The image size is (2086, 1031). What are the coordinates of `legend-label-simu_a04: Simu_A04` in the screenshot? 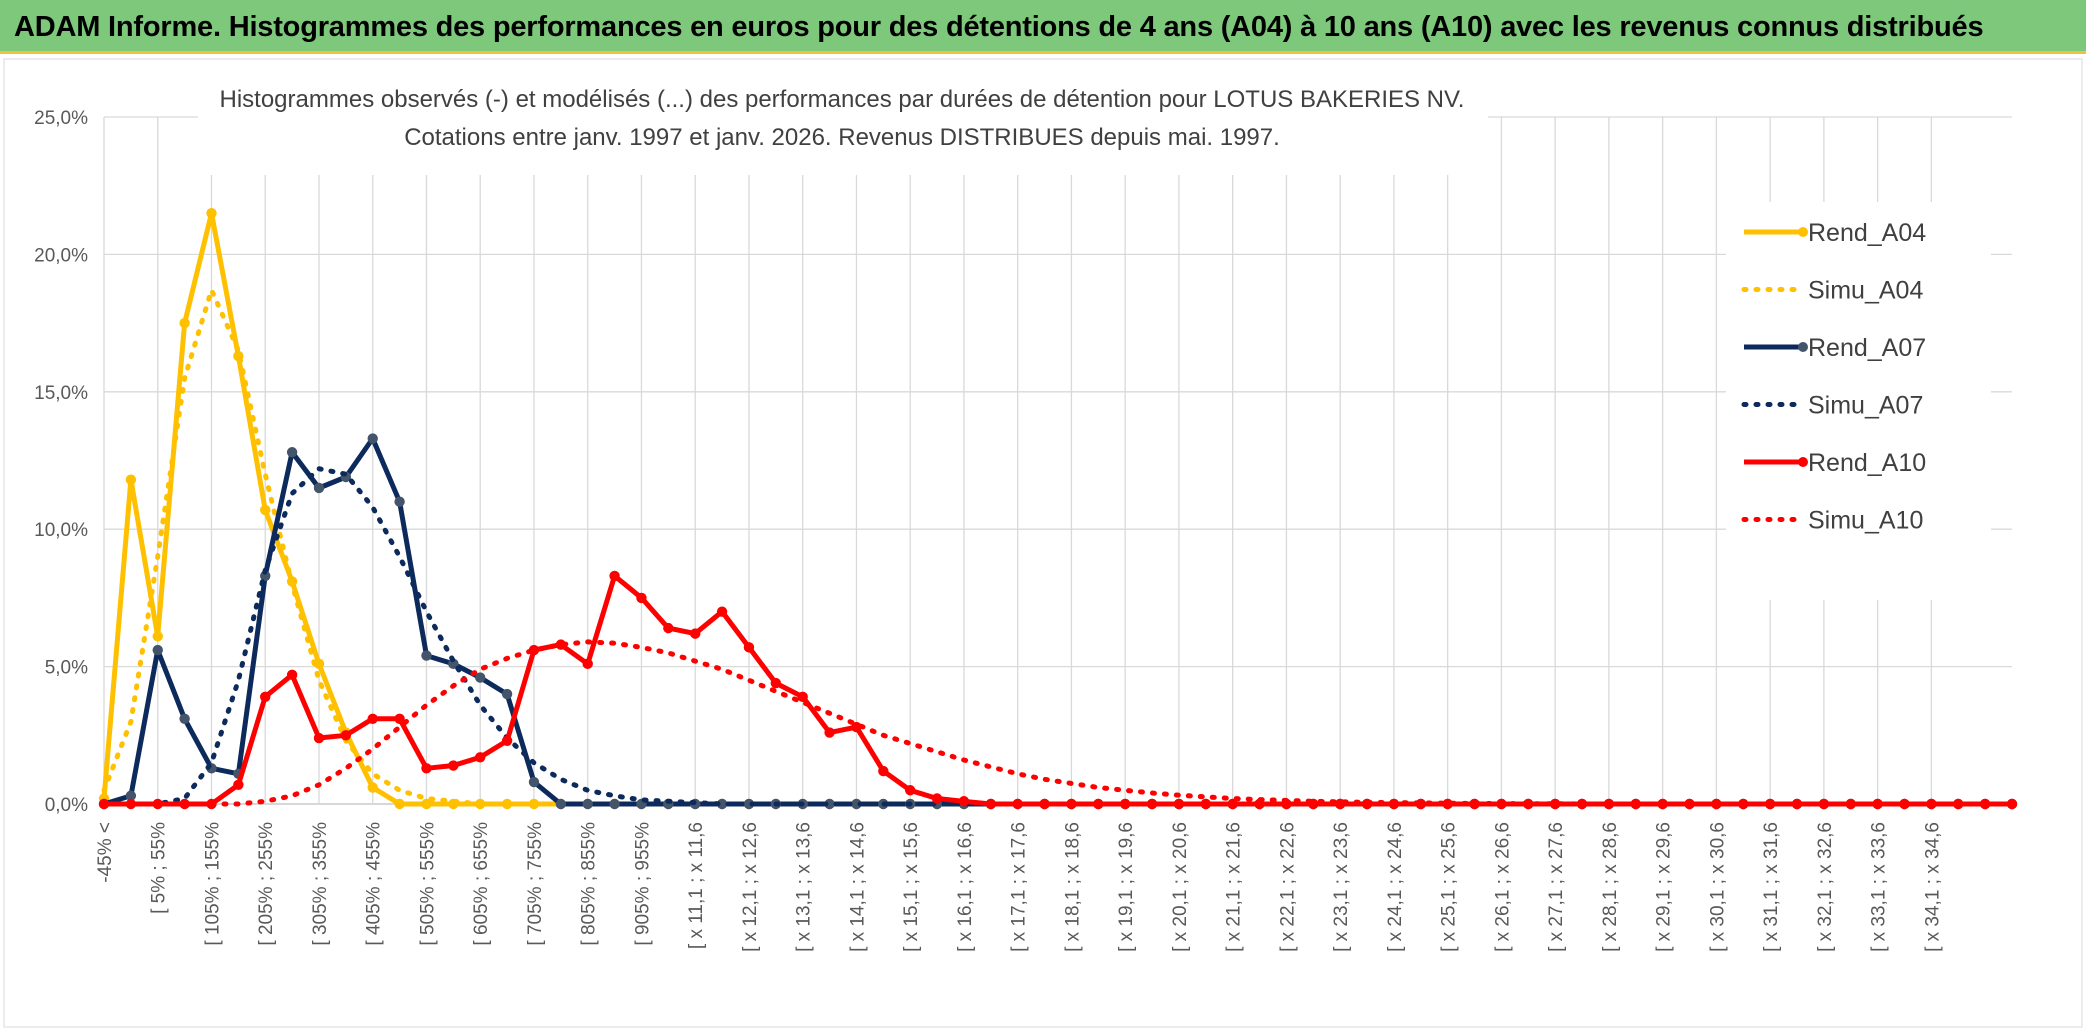 It's located at (1865, 291).